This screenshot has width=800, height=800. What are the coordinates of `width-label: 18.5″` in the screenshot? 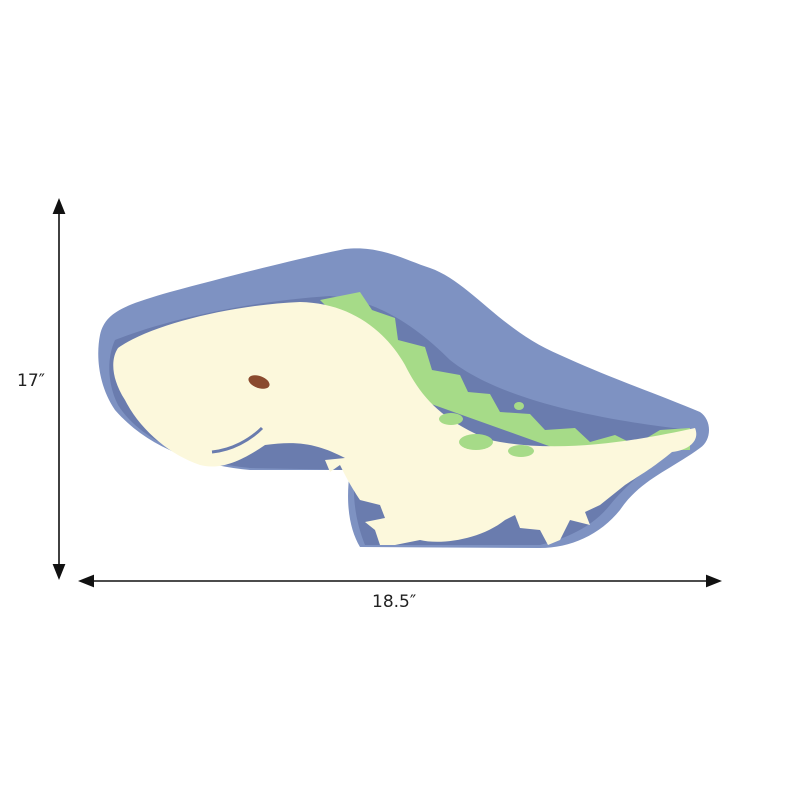 It's located at (394, 602).